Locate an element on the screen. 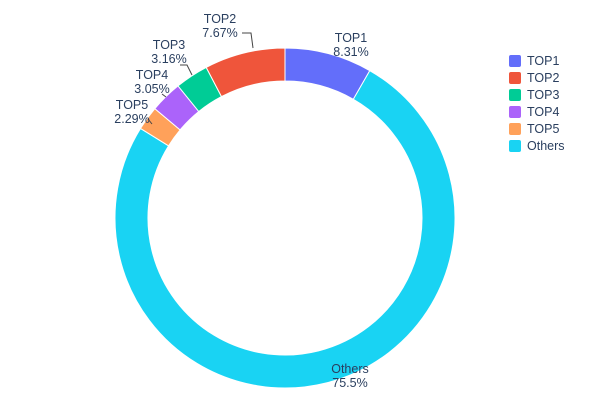 Image resolution: width=600 pixels, height=400 pixels. svg-text: TOP5 is located at coordinates (132, 105).